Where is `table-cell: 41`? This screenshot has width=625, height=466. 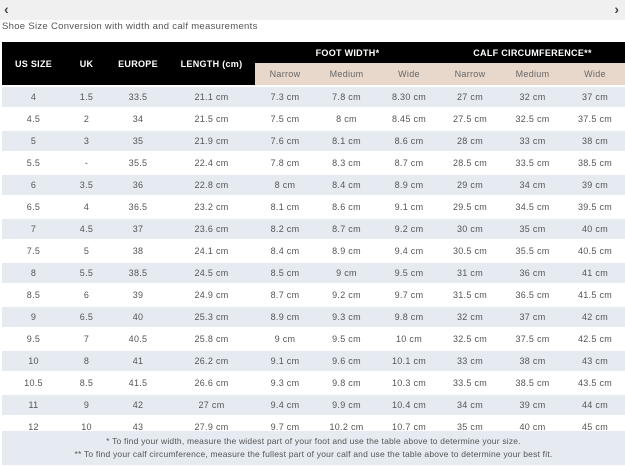
table-cell: 41 is located at coordinates (138, 360).